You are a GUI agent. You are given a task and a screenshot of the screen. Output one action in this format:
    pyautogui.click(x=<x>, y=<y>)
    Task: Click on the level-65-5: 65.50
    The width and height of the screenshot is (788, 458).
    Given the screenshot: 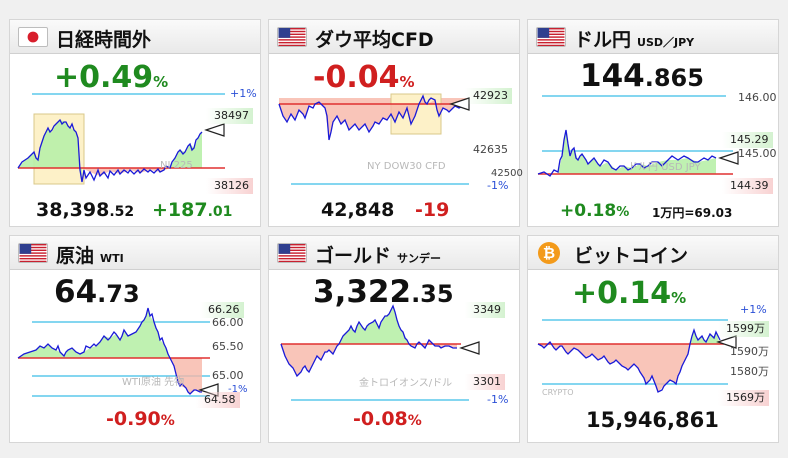 What is the action you would take?
    pyautogui.click(x=228, y=346)
    